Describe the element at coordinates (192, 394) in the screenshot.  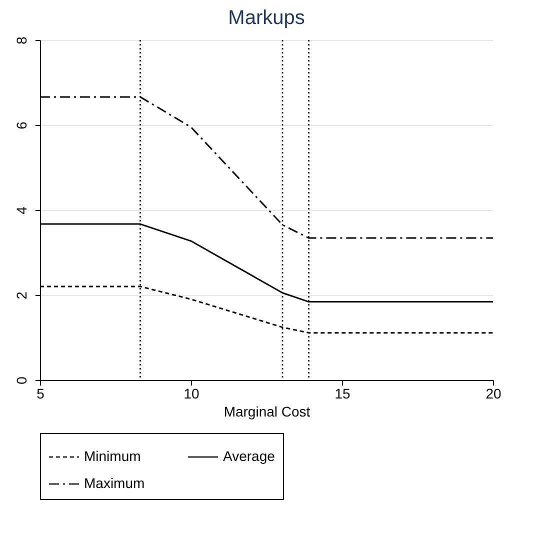
I see `x-tick-label: 10` at that location.